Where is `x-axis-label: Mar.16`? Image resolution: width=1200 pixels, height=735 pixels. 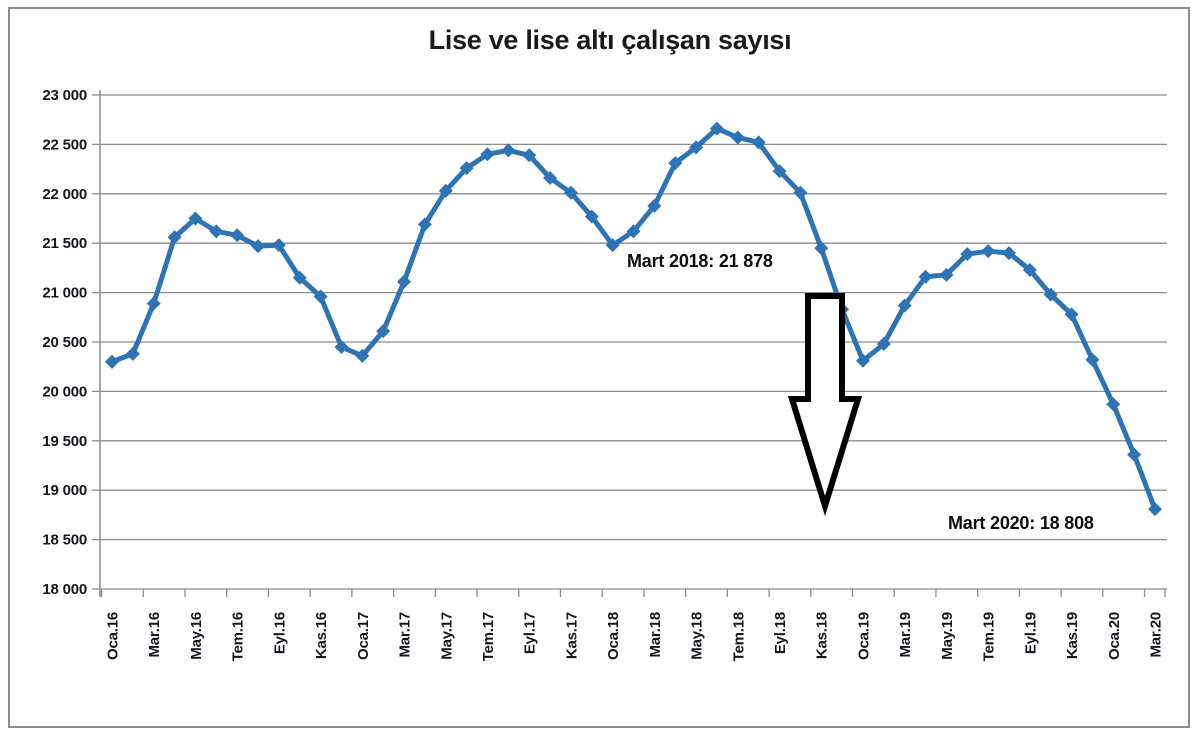 x-axis-label: Mar.16 is located at coordinates (154, 635).